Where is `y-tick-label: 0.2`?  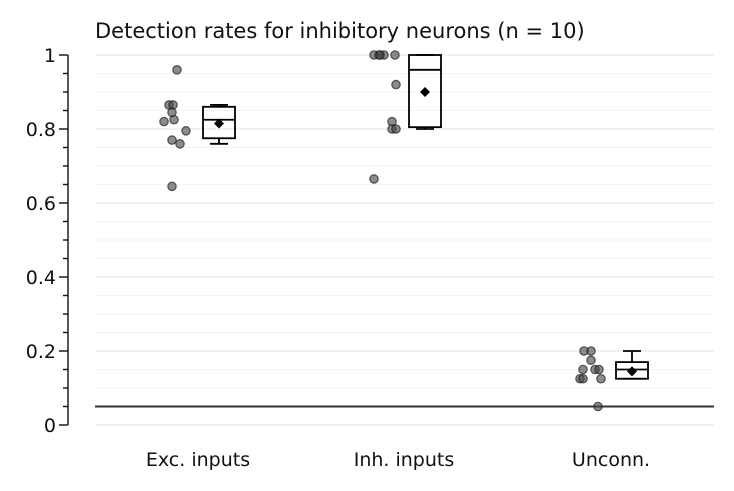
y-tick-label: 0.2 is located at coordinates (41, 352).